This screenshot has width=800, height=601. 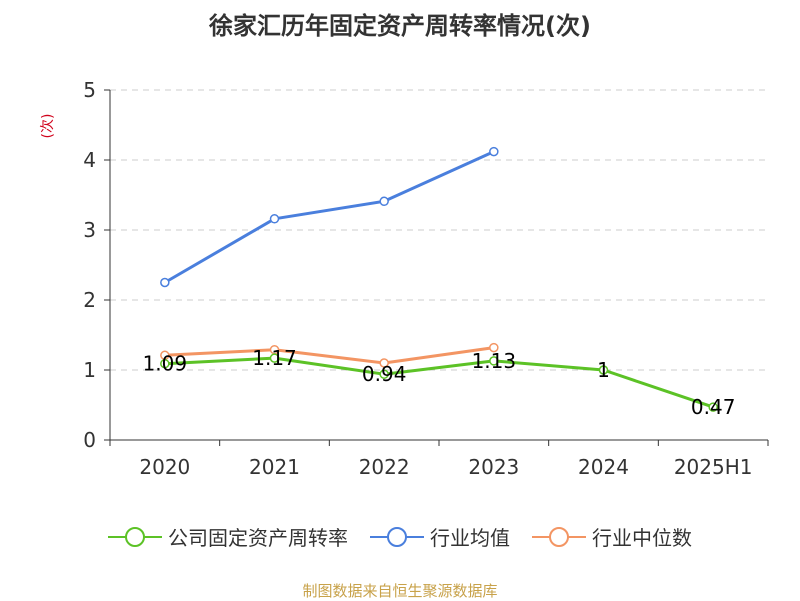 I want to click on y-axis-label: (次), so click(x=48, y=126).